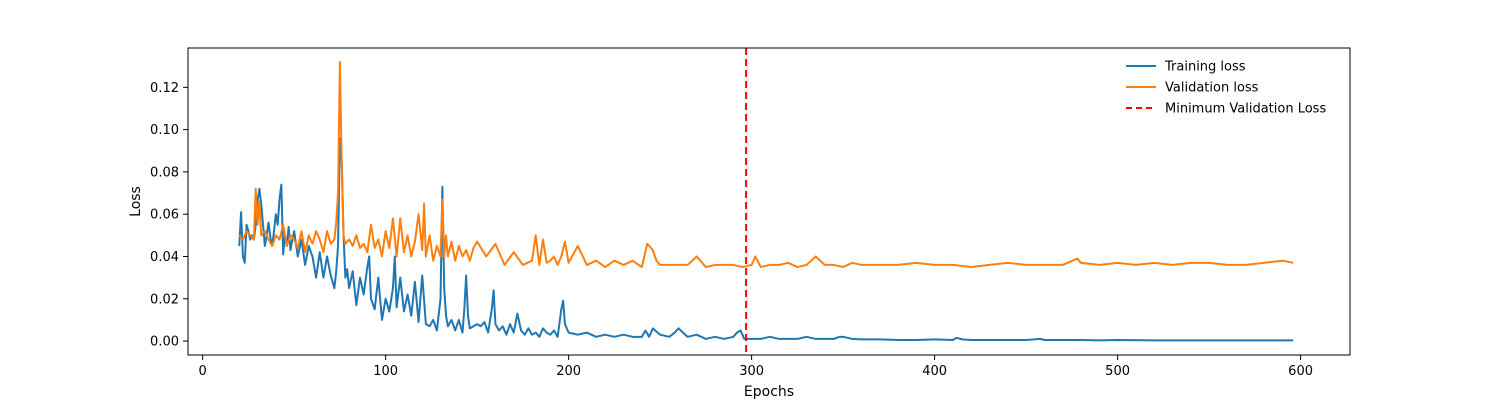 Image resolution: width=1500 pixels, height=400 pixels. I want to click on y-tick-label: 0.00, so click(164, 342).